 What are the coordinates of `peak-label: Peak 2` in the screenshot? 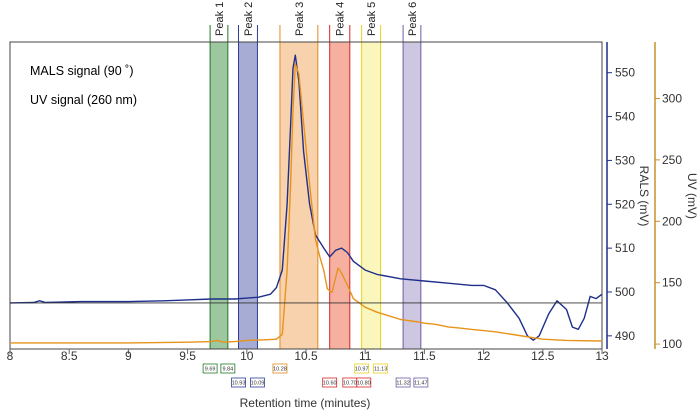 It's located at (249, 19).